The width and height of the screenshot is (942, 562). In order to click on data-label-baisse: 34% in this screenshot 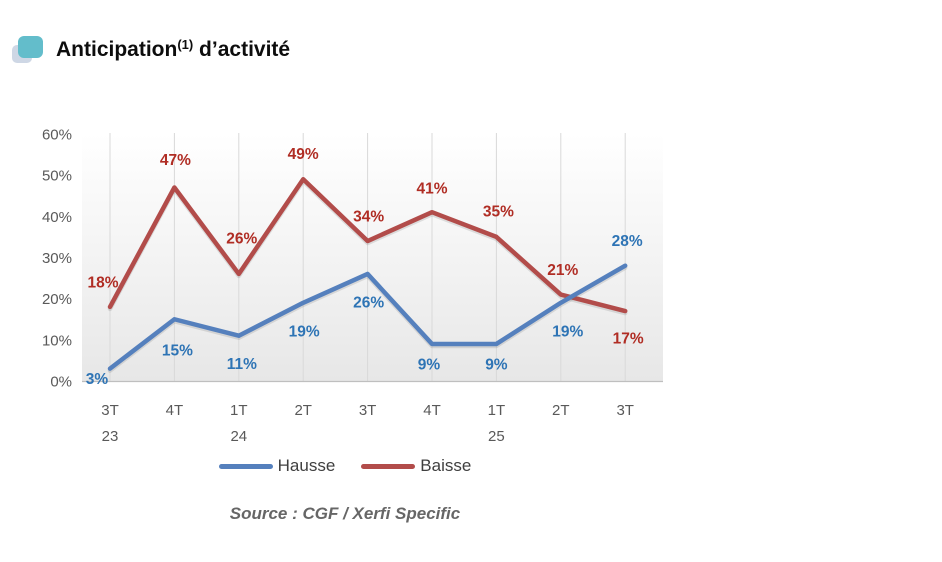, I will do `click(368, 217)`.